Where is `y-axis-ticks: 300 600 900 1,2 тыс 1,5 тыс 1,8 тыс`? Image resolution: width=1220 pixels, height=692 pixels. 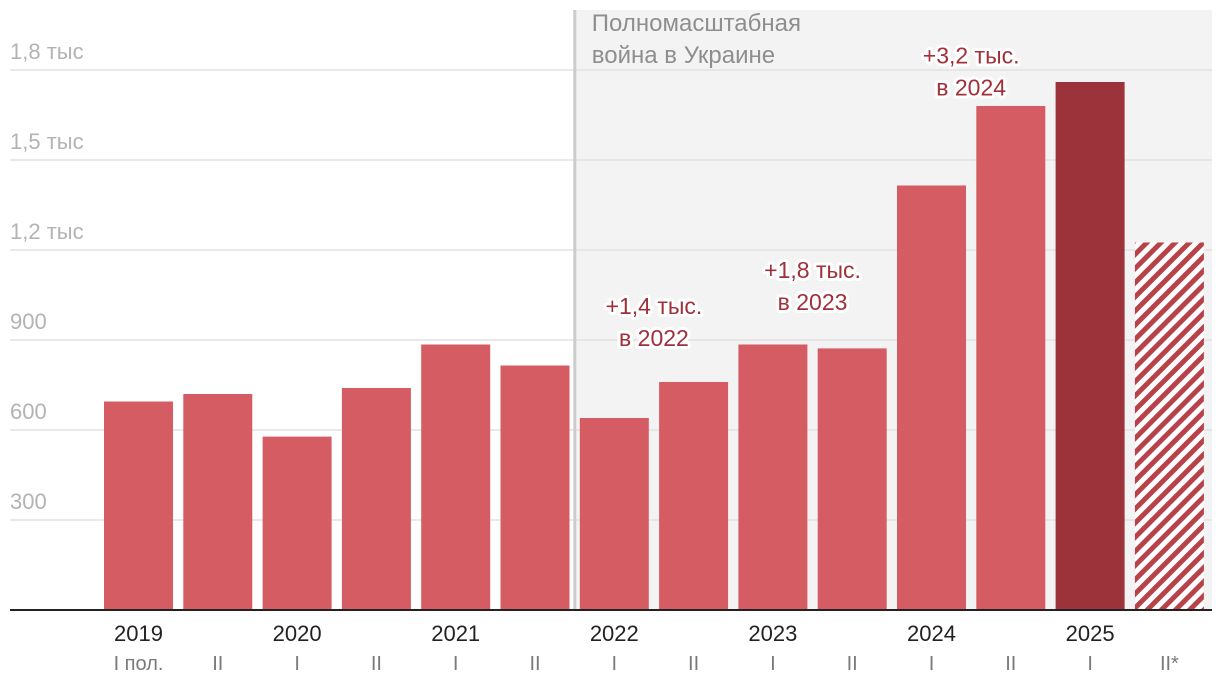 y-axis-ticks: 300 600 900 1,2 тыс 1,5 тыс 1,8 тыс is located at coordinates (47, 276).